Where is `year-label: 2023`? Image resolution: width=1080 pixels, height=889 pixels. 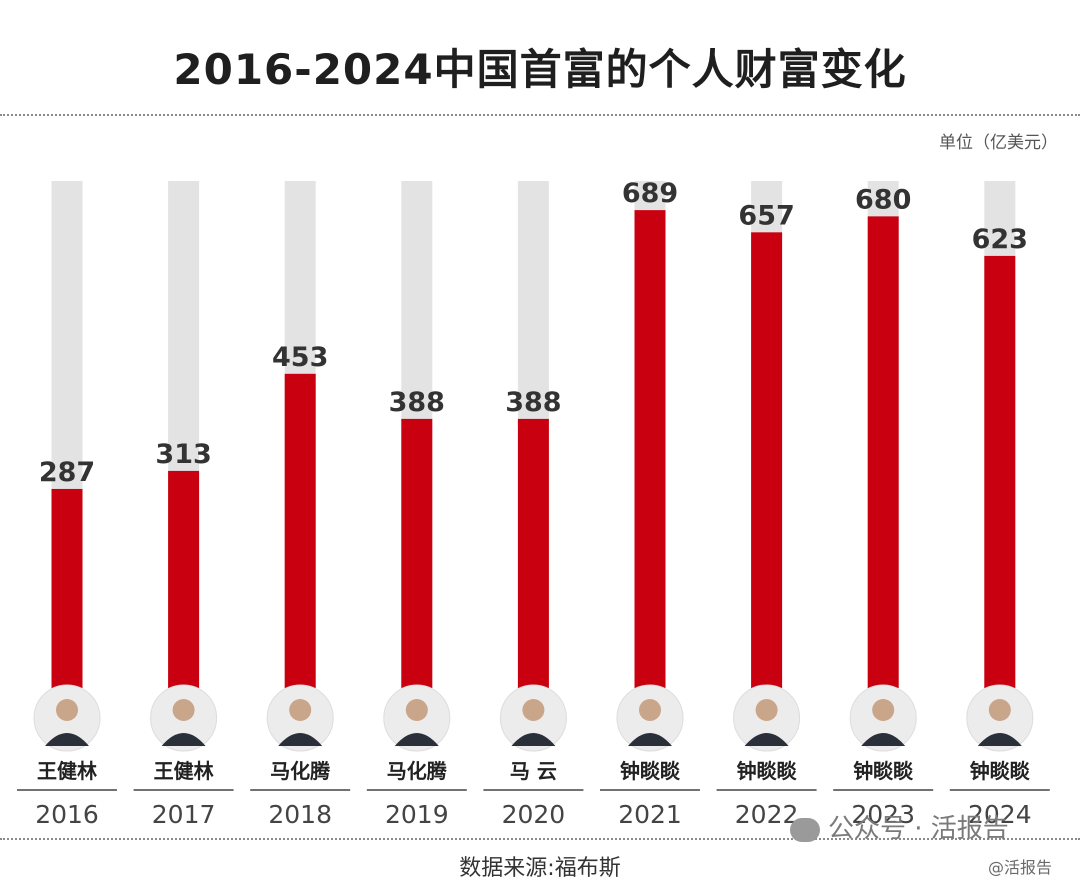 year-label: 2023 is located at coordinates (883, 814).